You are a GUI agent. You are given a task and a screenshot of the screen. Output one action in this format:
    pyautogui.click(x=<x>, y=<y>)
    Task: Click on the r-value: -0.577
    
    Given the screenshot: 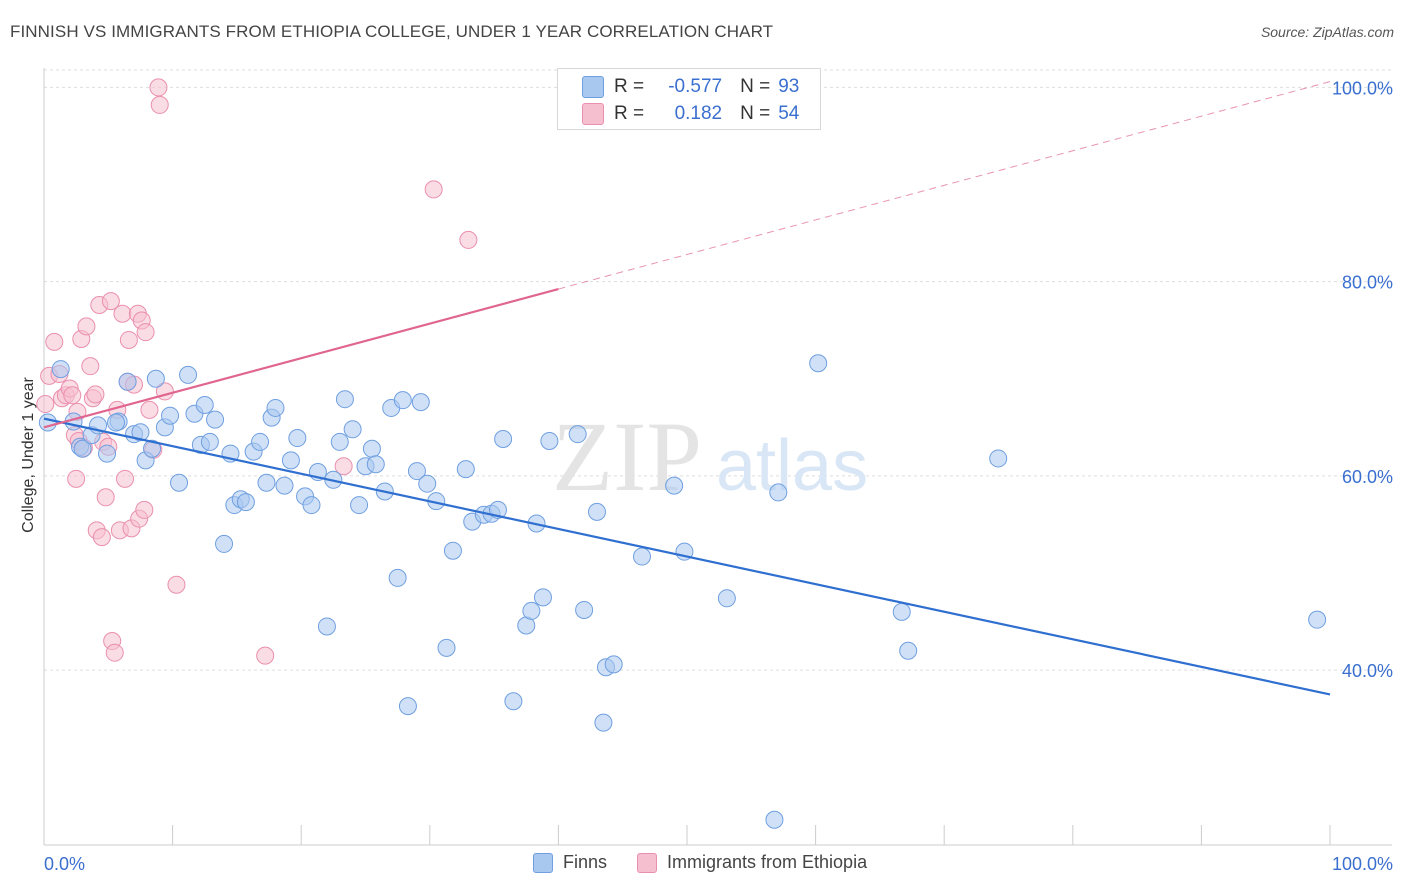 What is the action you would take?
    pyautogui.click(x=695, y=86)
    